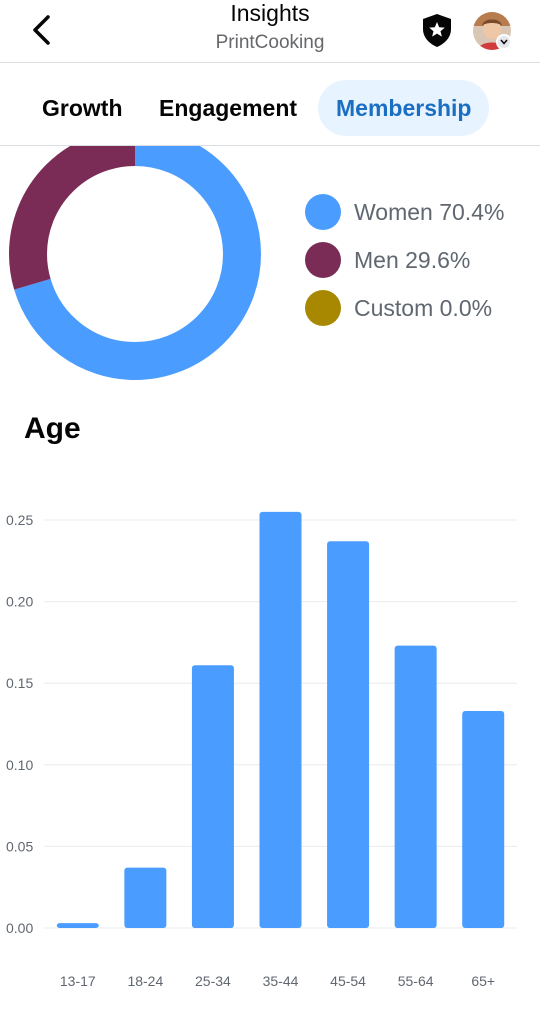  I want to click on age-section-title: Age, so click(52, 428).